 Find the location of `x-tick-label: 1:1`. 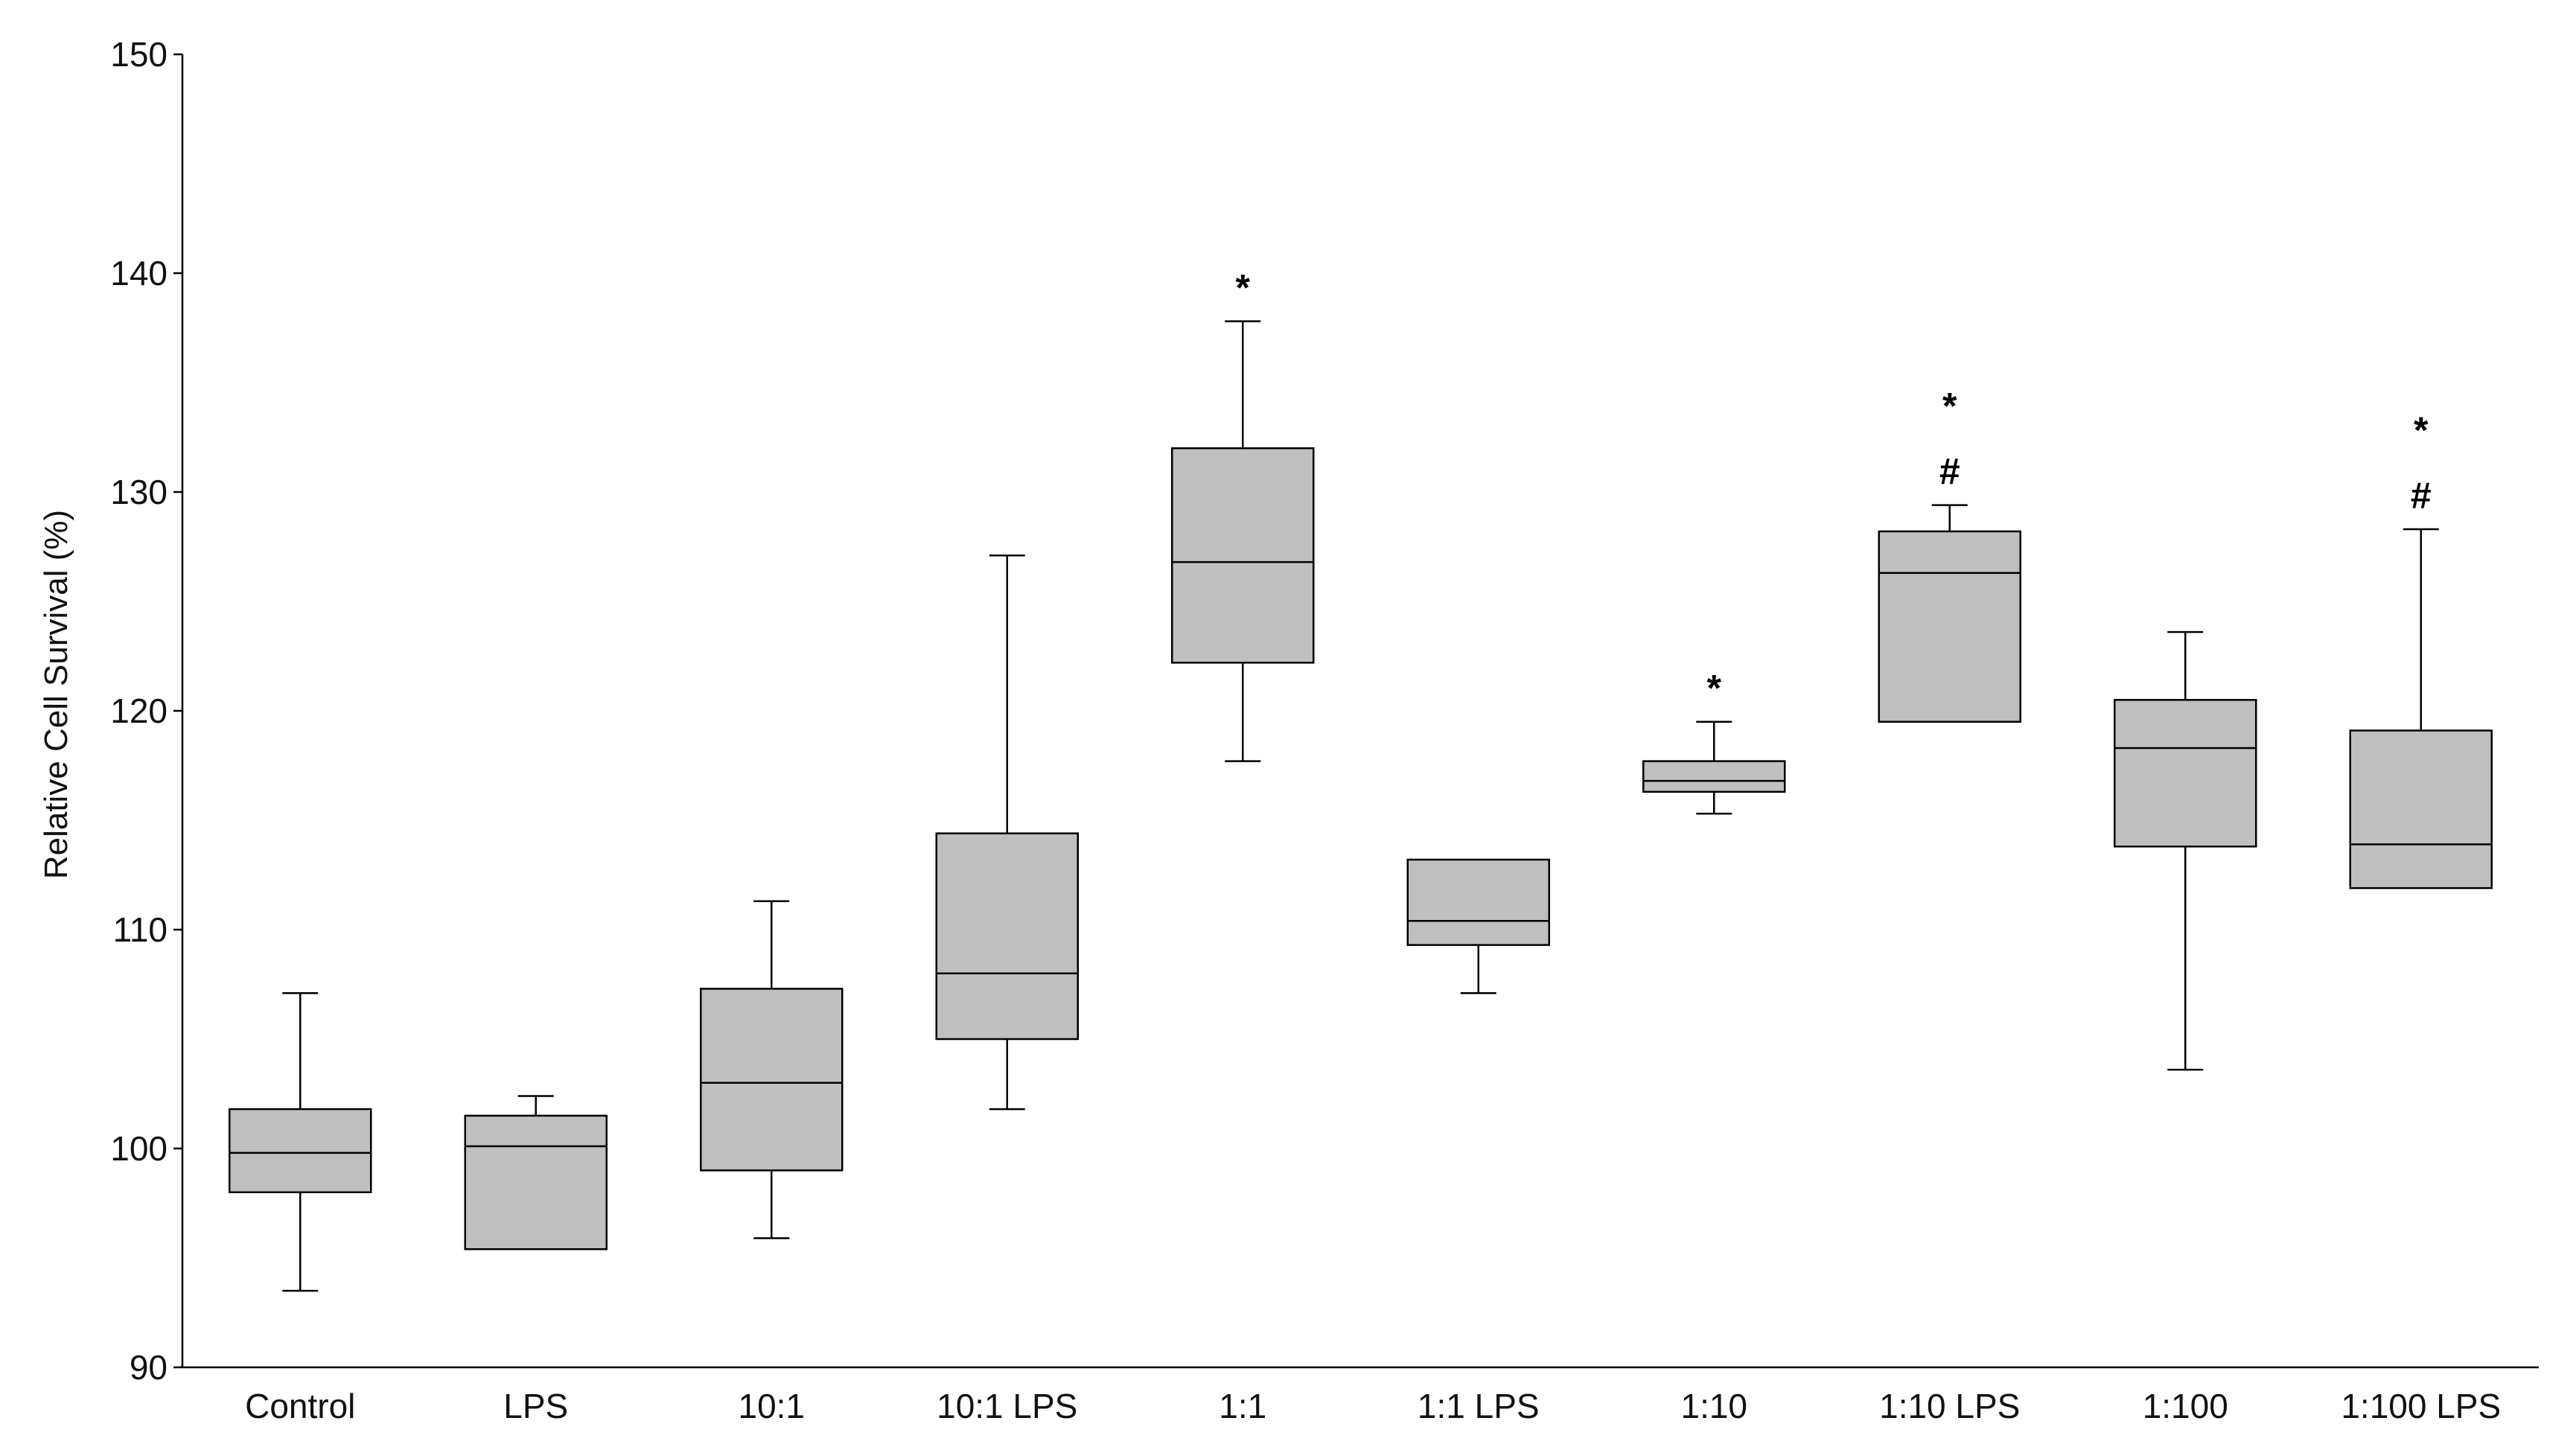

x-tick-label: 1:1 is located at coordinates (1242, 1406).